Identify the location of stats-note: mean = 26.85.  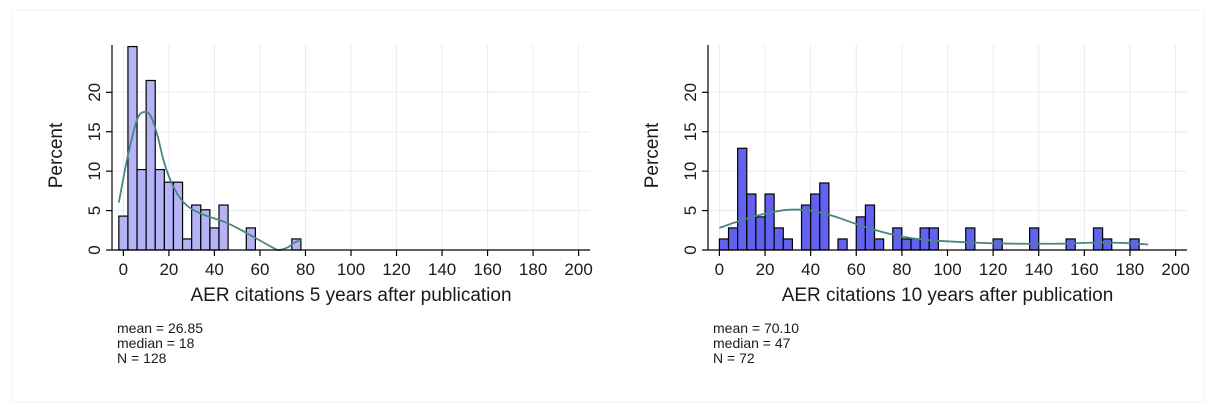
(160, 328).